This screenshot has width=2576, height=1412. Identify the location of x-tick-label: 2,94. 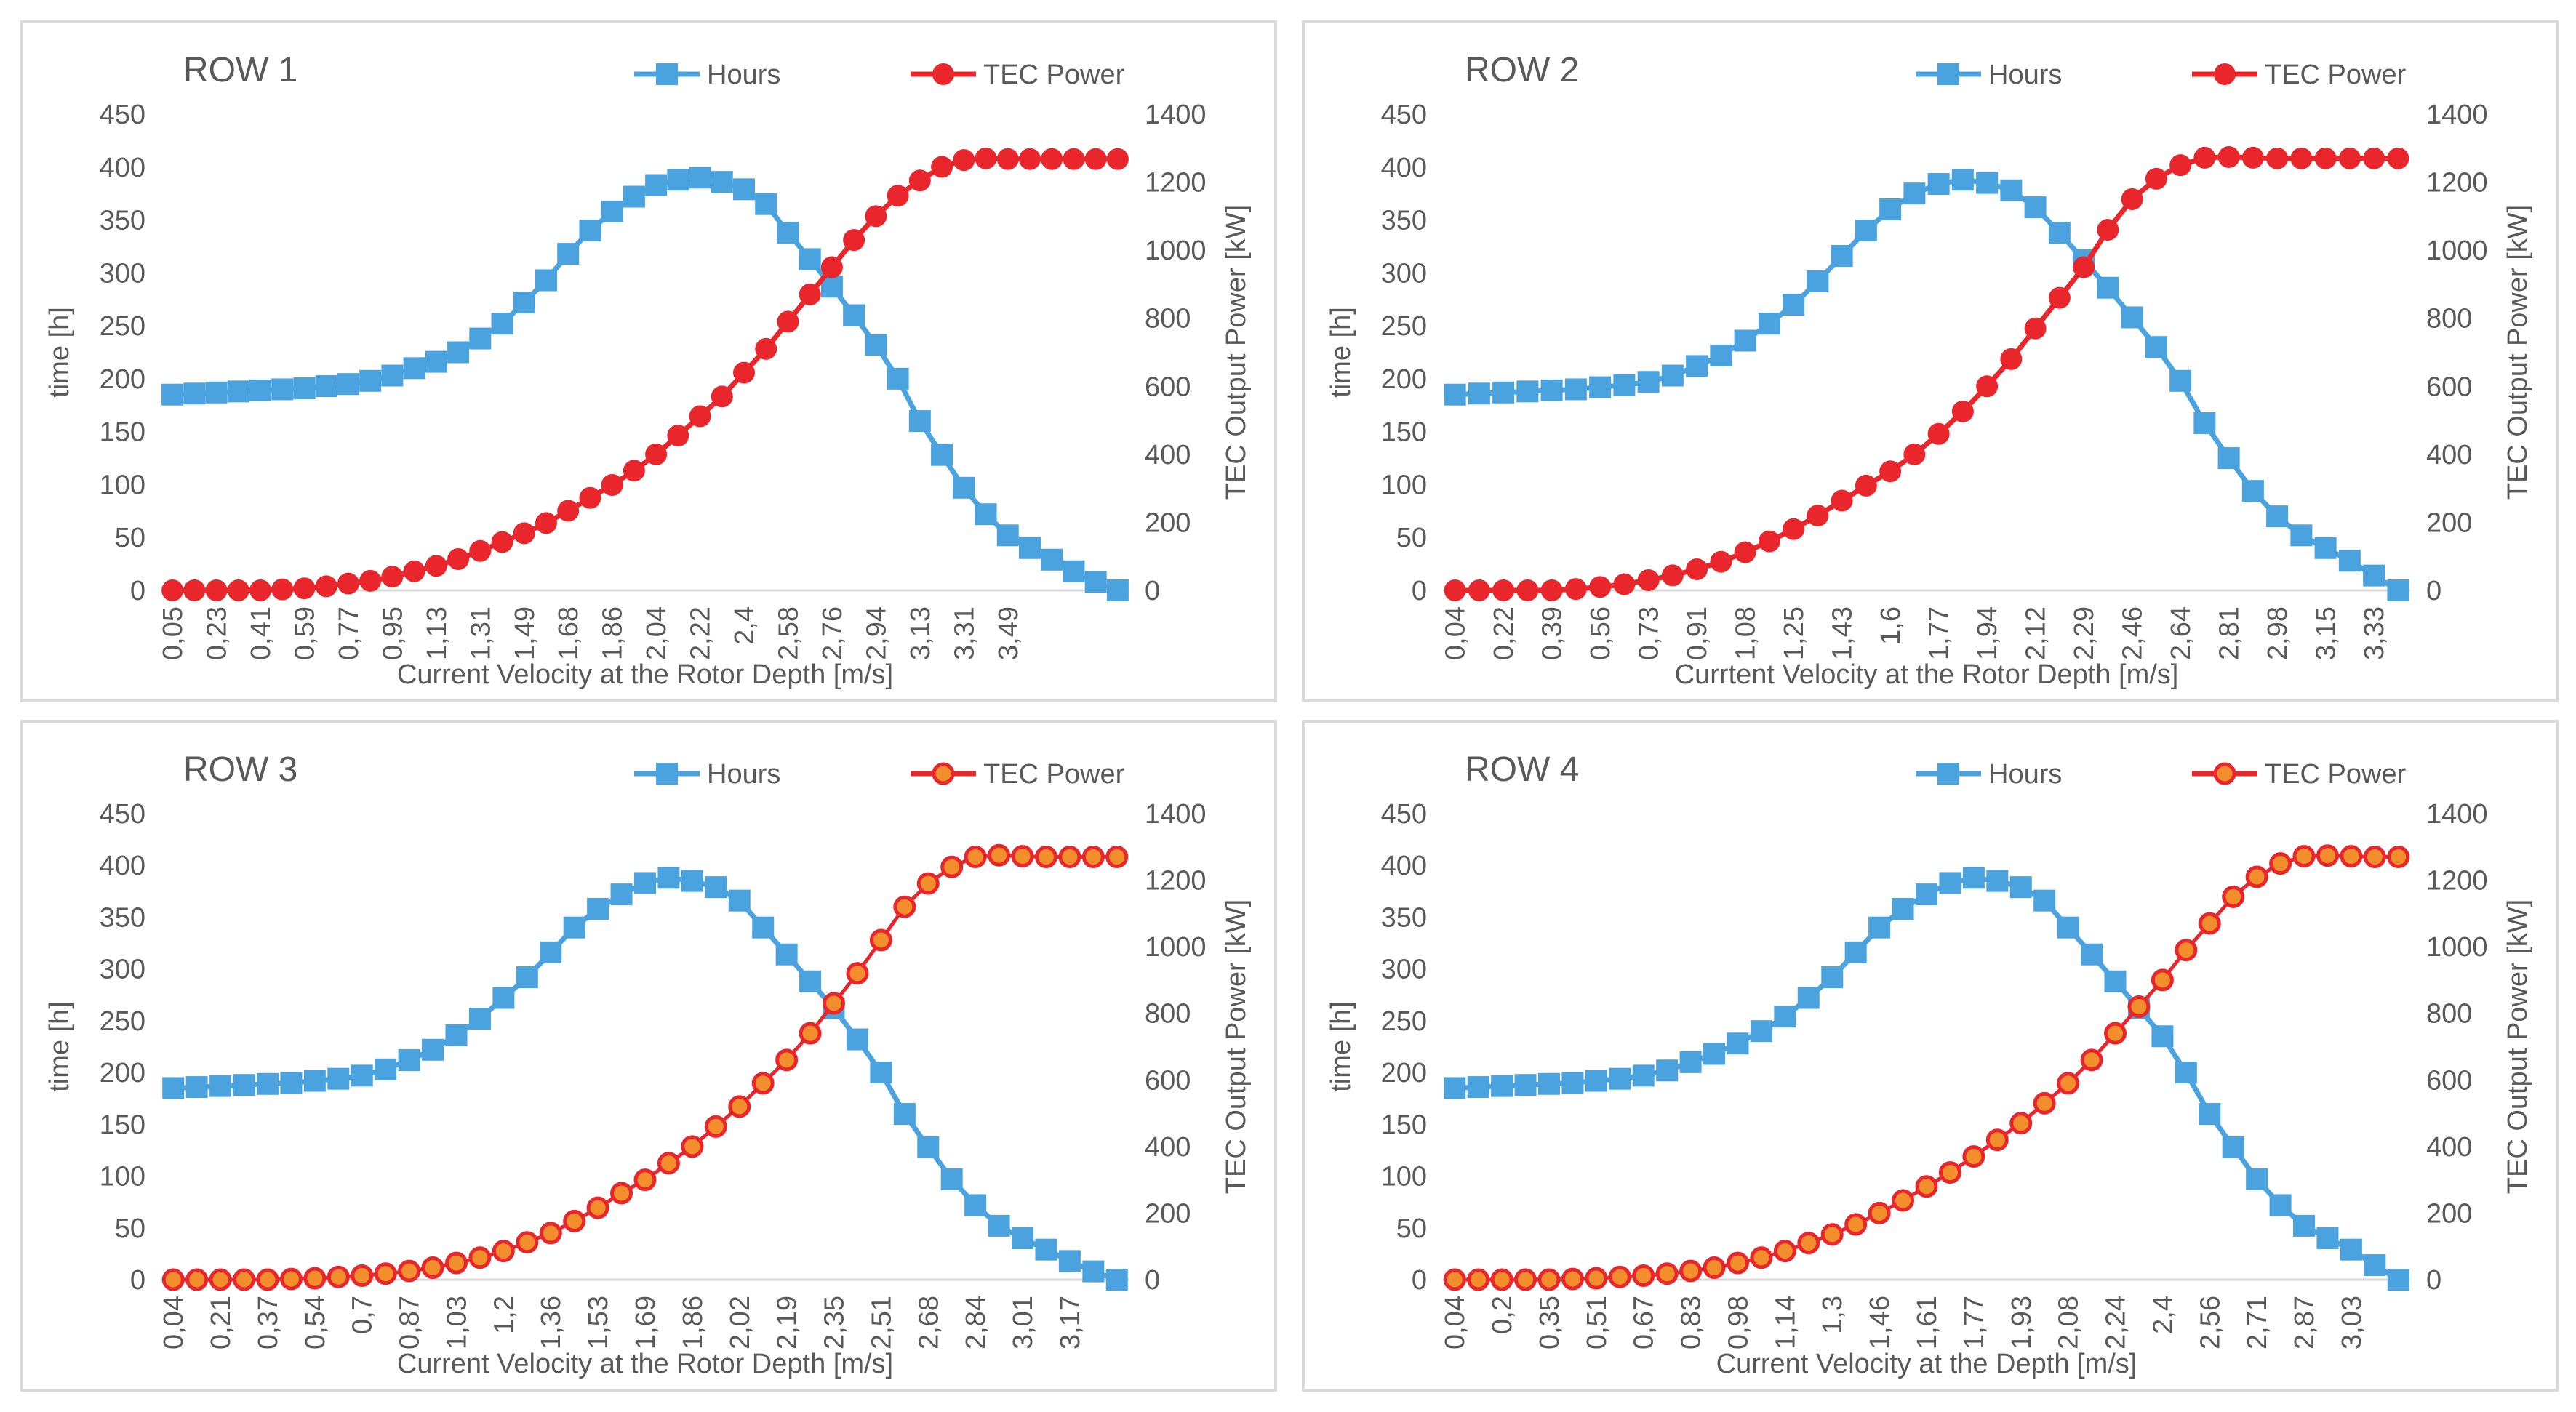
(876, 633).